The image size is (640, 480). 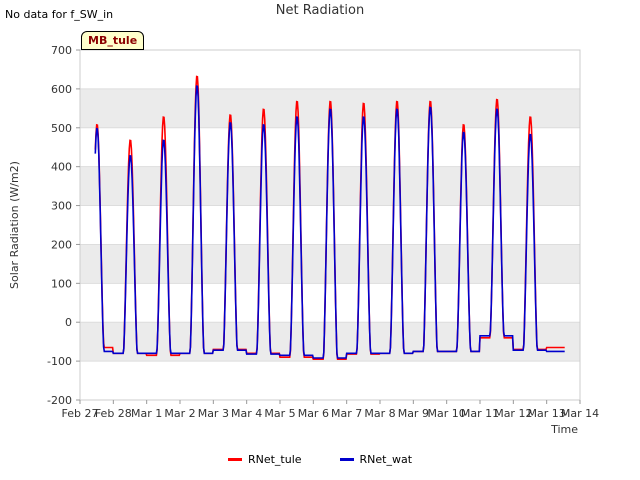 I want to click on legend-label-wat: RNet_wat, so click(x=386, y=459).